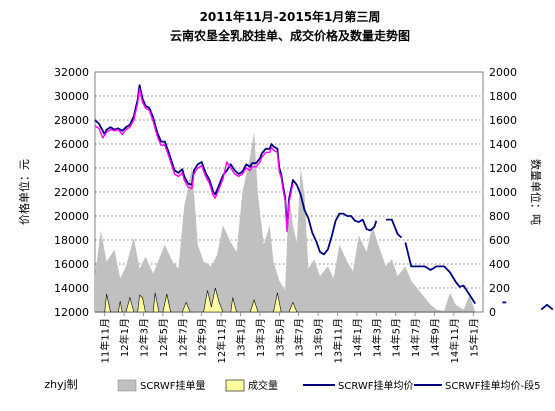 The image size is (555, 411). What do you see at coordinates (299, 337) in the screenshot?
I see `x-tick-label: 13年7月` at bounding box center [299, 337].